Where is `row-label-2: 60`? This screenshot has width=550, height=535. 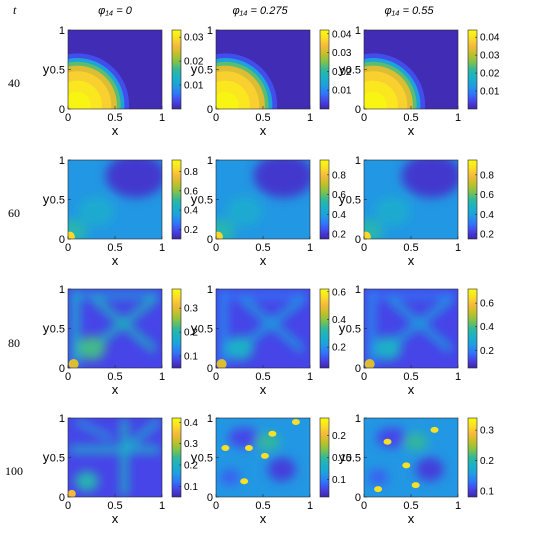 row-label-2: 60 is located at coordinates (14, 213).